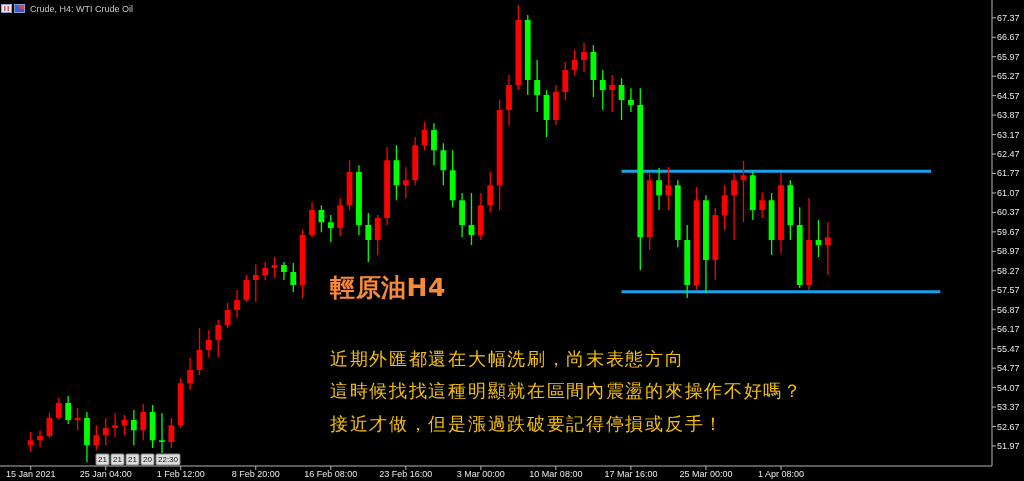 This screenshot has height=481, width=1024. Describe the element at coordinates (30, 474) in the screenshot. I see `x-tick-label: 15 Jan 2021` at that location.